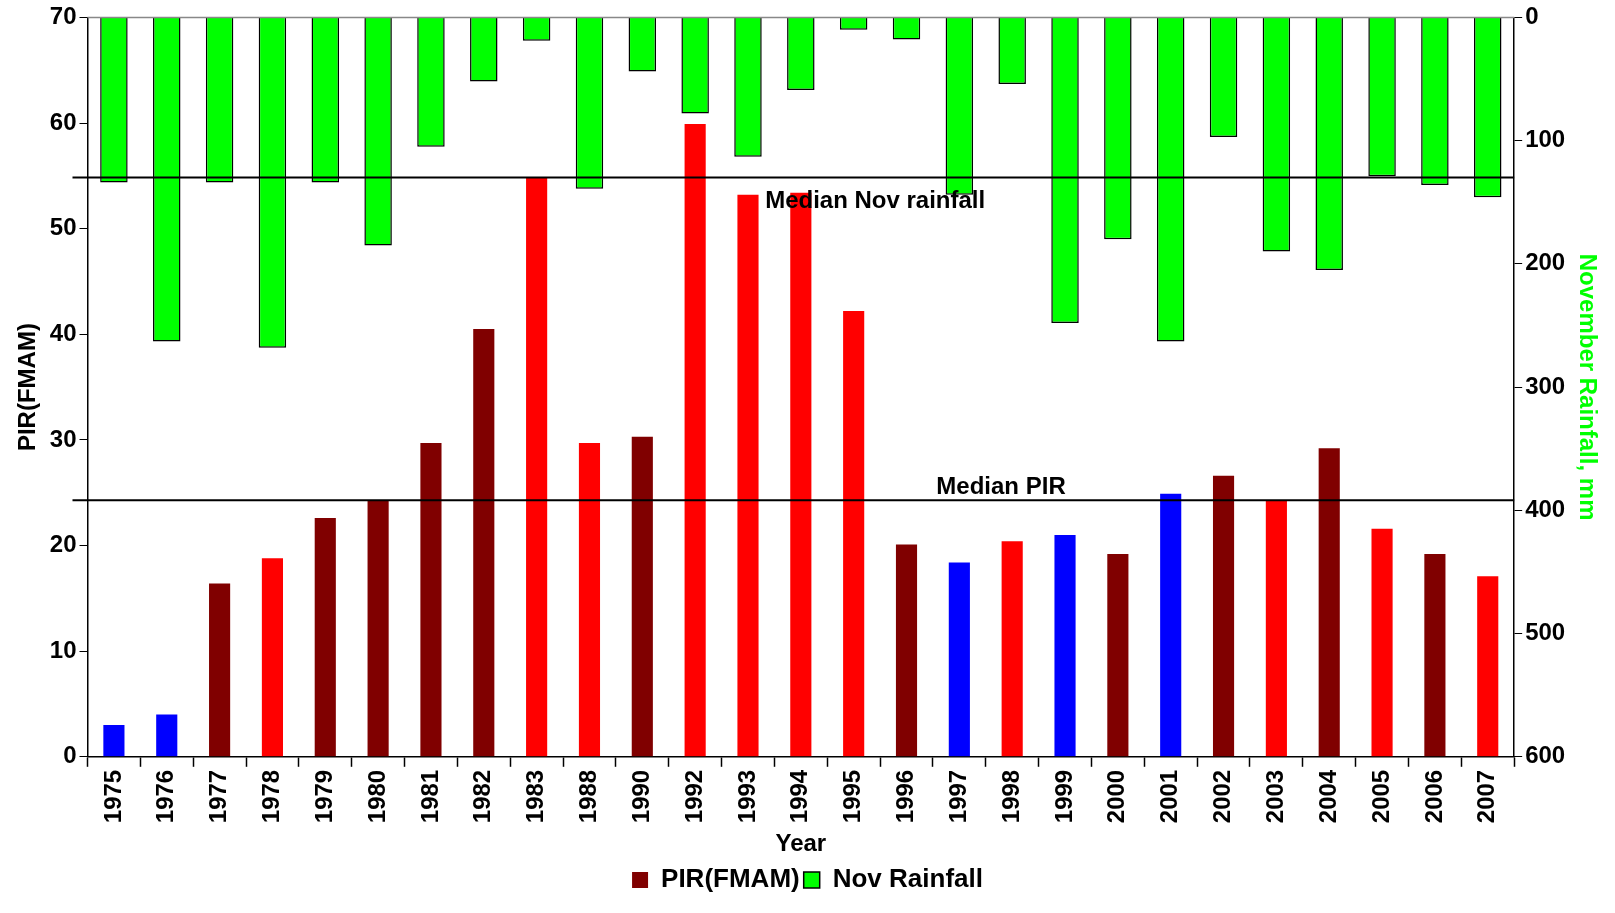  What do you see at coordinates (165, 796) in the screenshot?
I see `x-tick-label: 1976` at bounding box center [165, 796].